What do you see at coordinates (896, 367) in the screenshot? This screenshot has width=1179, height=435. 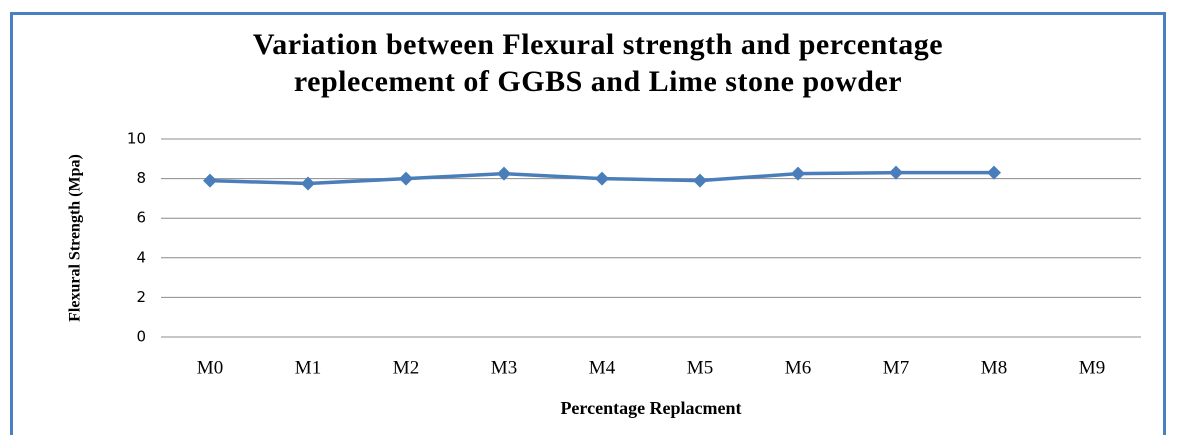 I see `x-tick-label: M7` at bounding box center [896, 367].